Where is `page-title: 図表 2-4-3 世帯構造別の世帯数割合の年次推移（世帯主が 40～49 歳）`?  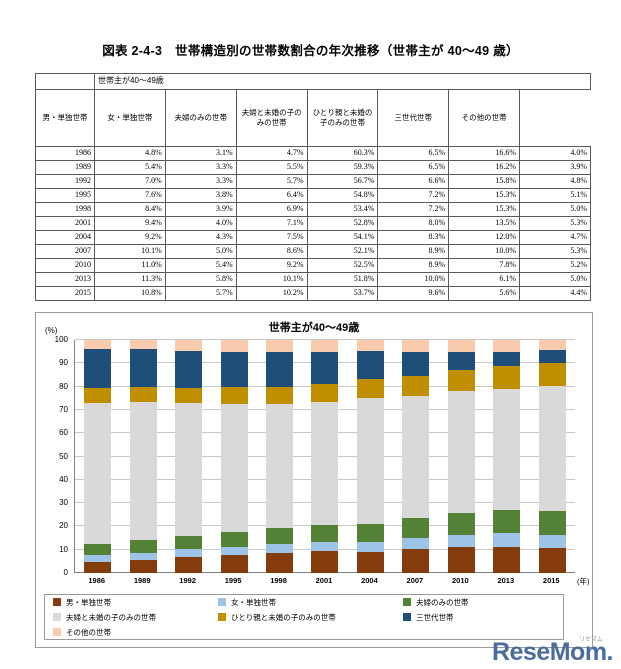
page-title: 図表 2-4-3 世帯構造別の世帯数割合の年次推移（世帯主が 40～49 歳） is located at coordinates (310, 51).